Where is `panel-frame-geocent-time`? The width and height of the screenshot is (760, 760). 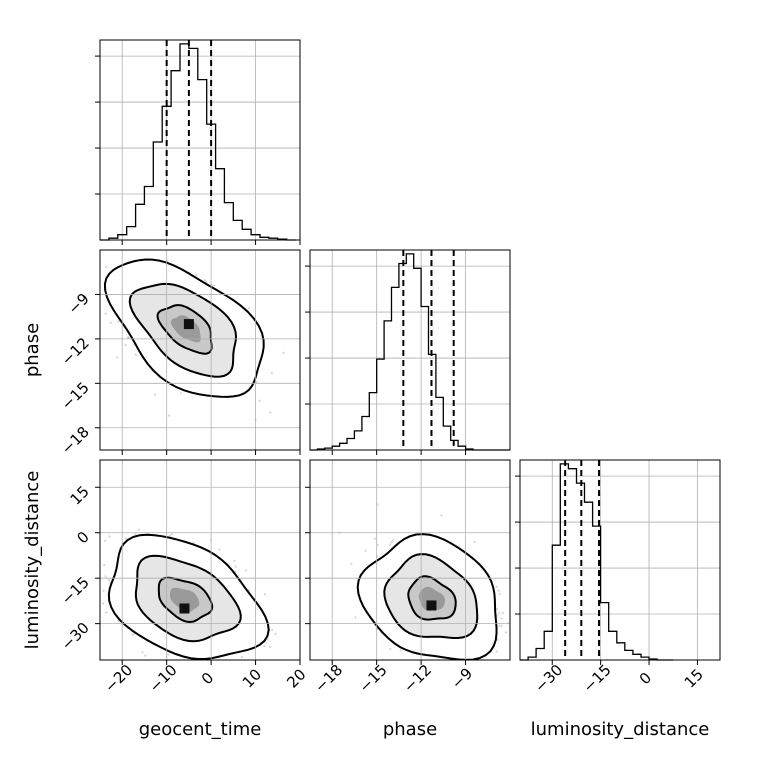
panel-frame-geocent-time is located at coordinates (200, 140).